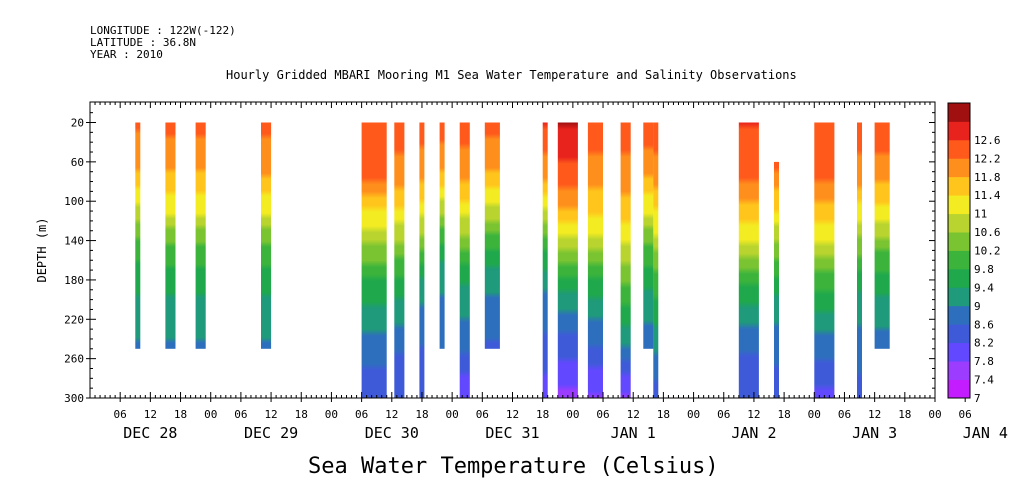 The height and width of the screenshot is (504, 1009). What do you see at coordinates (77, 123) in the screenshot?
I see `y-tick-label: 20` at bounding box center [77, 123].